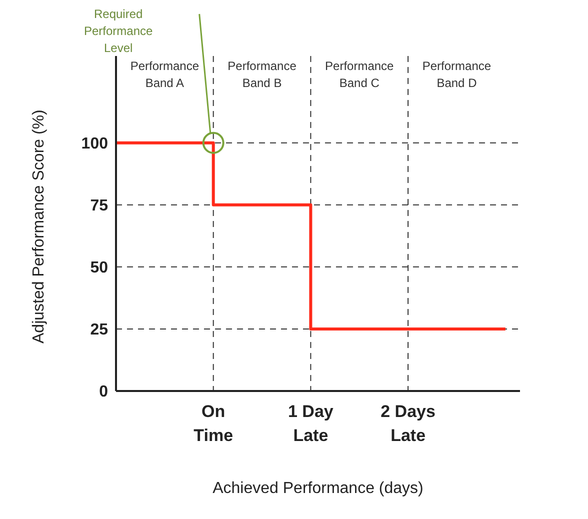  What do you see at coordinates (94, 144) in the screenshot?
I see `y-tick-label: 100` at bounding box center [94, 144].